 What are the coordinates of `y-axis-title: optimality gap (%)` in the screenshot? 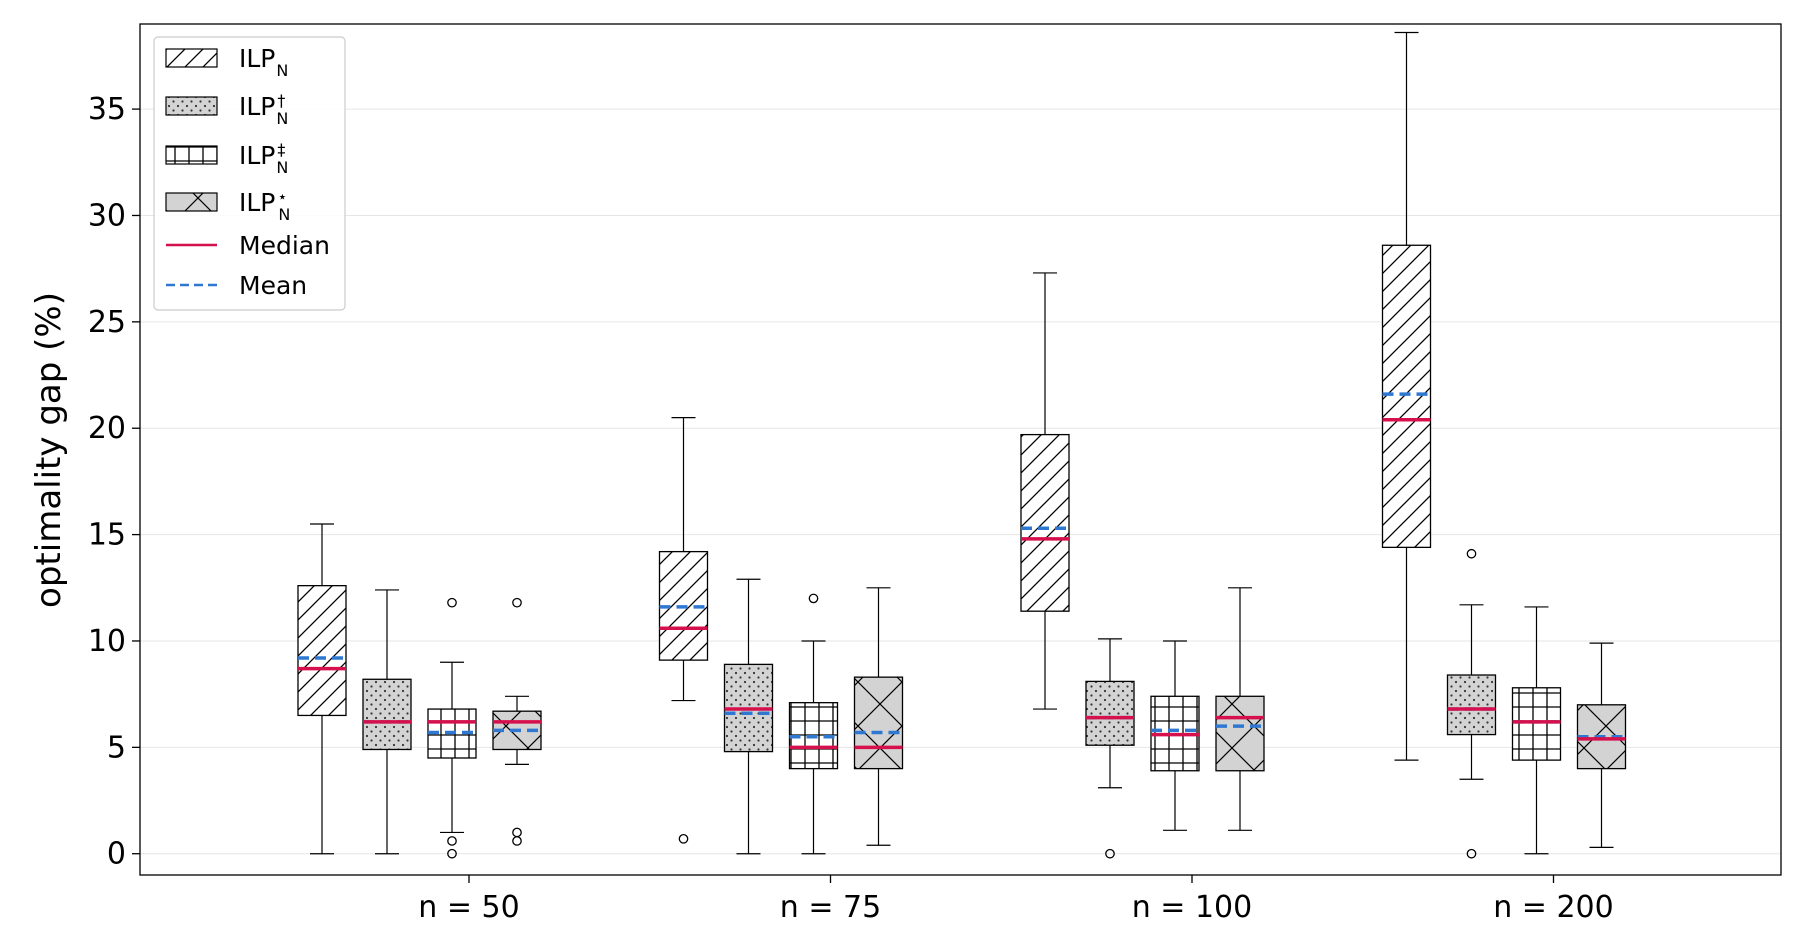 It's located at (49, 450).